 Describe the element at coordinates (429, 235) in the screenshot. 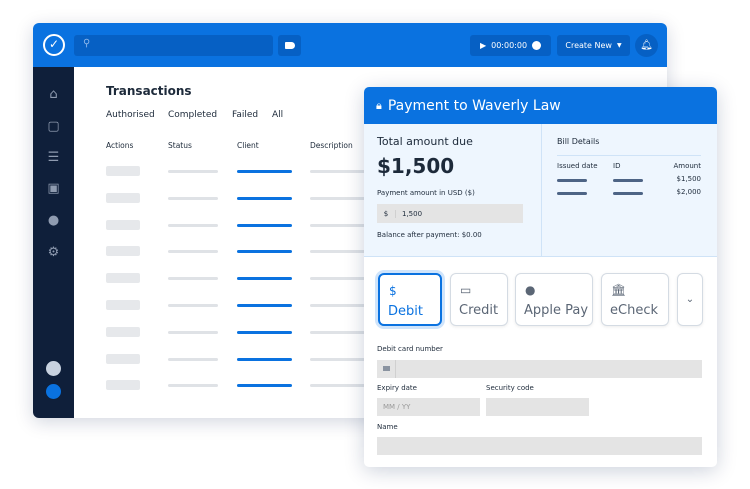

I see `balance-text: Balance after payment: $0.00` at that location.